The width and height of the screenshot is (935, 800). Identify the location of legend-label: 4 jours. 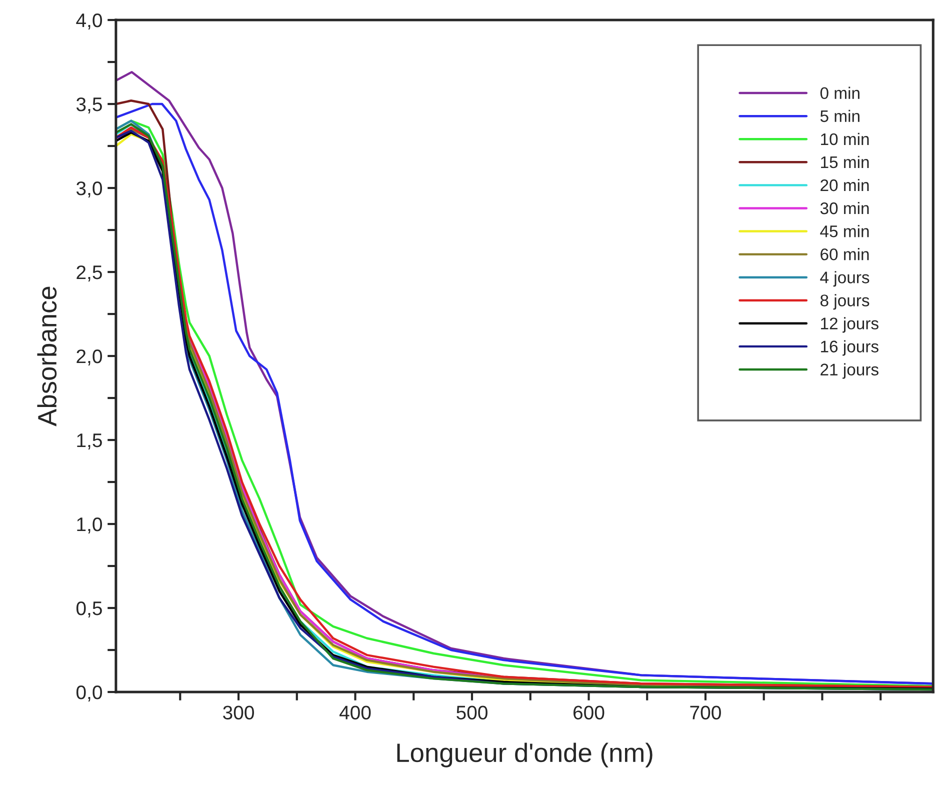
(845, 279).